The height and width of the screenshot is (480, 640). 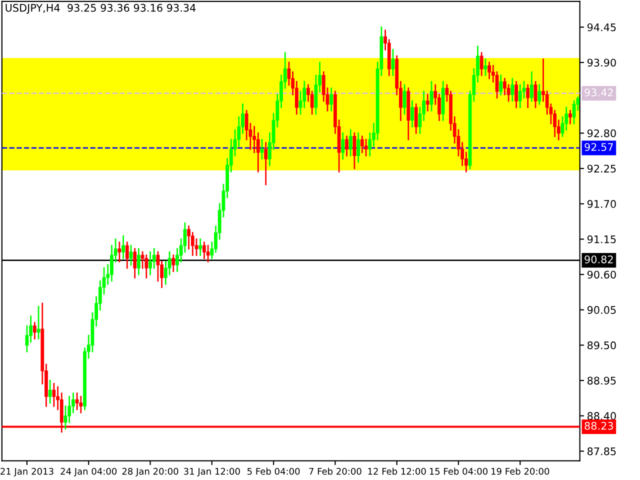 What do you see at coordinates (397, 471) in the screenshot?
I see `x-tick-label: 12 Feb 12:00` at bounding box center [397, 471].